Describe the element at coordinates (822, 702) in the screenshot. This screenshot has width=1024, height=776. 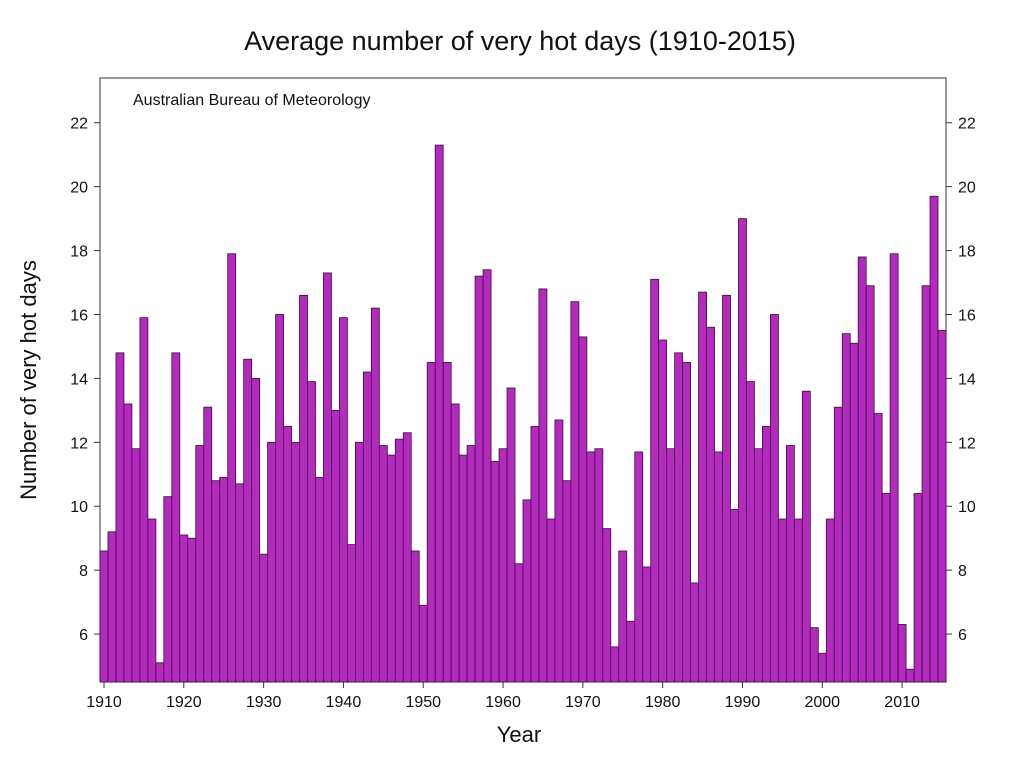
I see `x-tick-label: 2000` at that location.